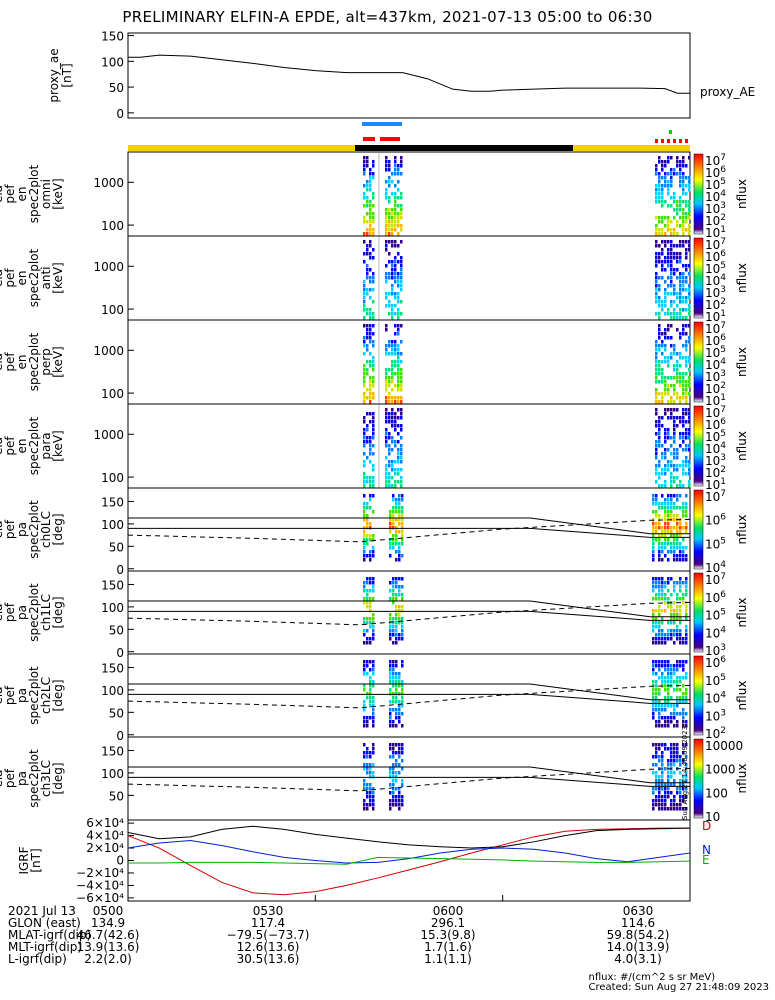 The image size is (775, 1000). Describe the element at coordinates (116, 88) in the screenshot. I see `proxy-ae-ytick-label: 50` at that location.